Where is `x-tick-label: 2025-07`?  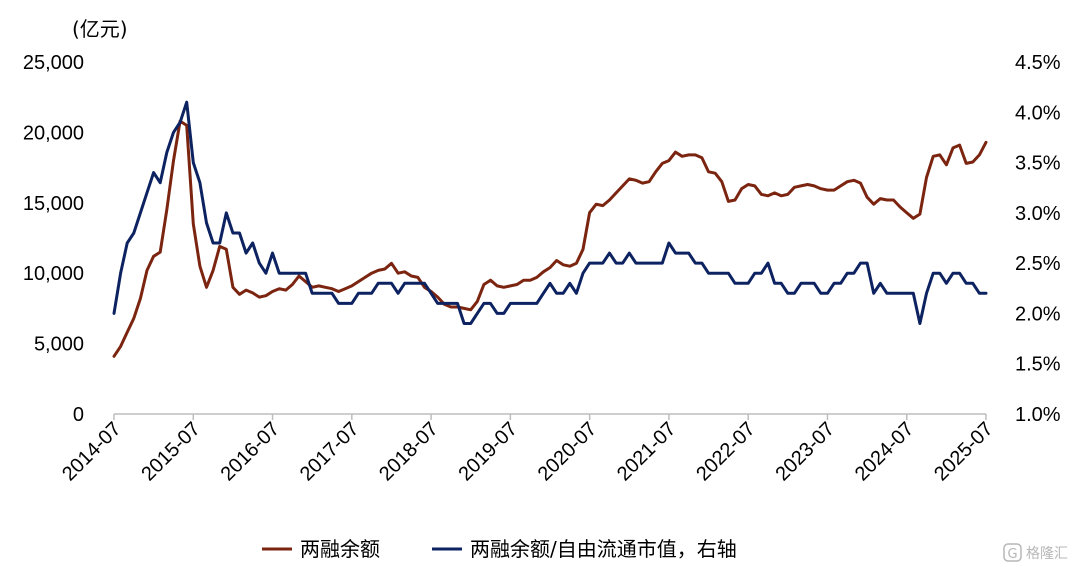 x-tick-label: 2025-07 is located at coordinates (963, 451).